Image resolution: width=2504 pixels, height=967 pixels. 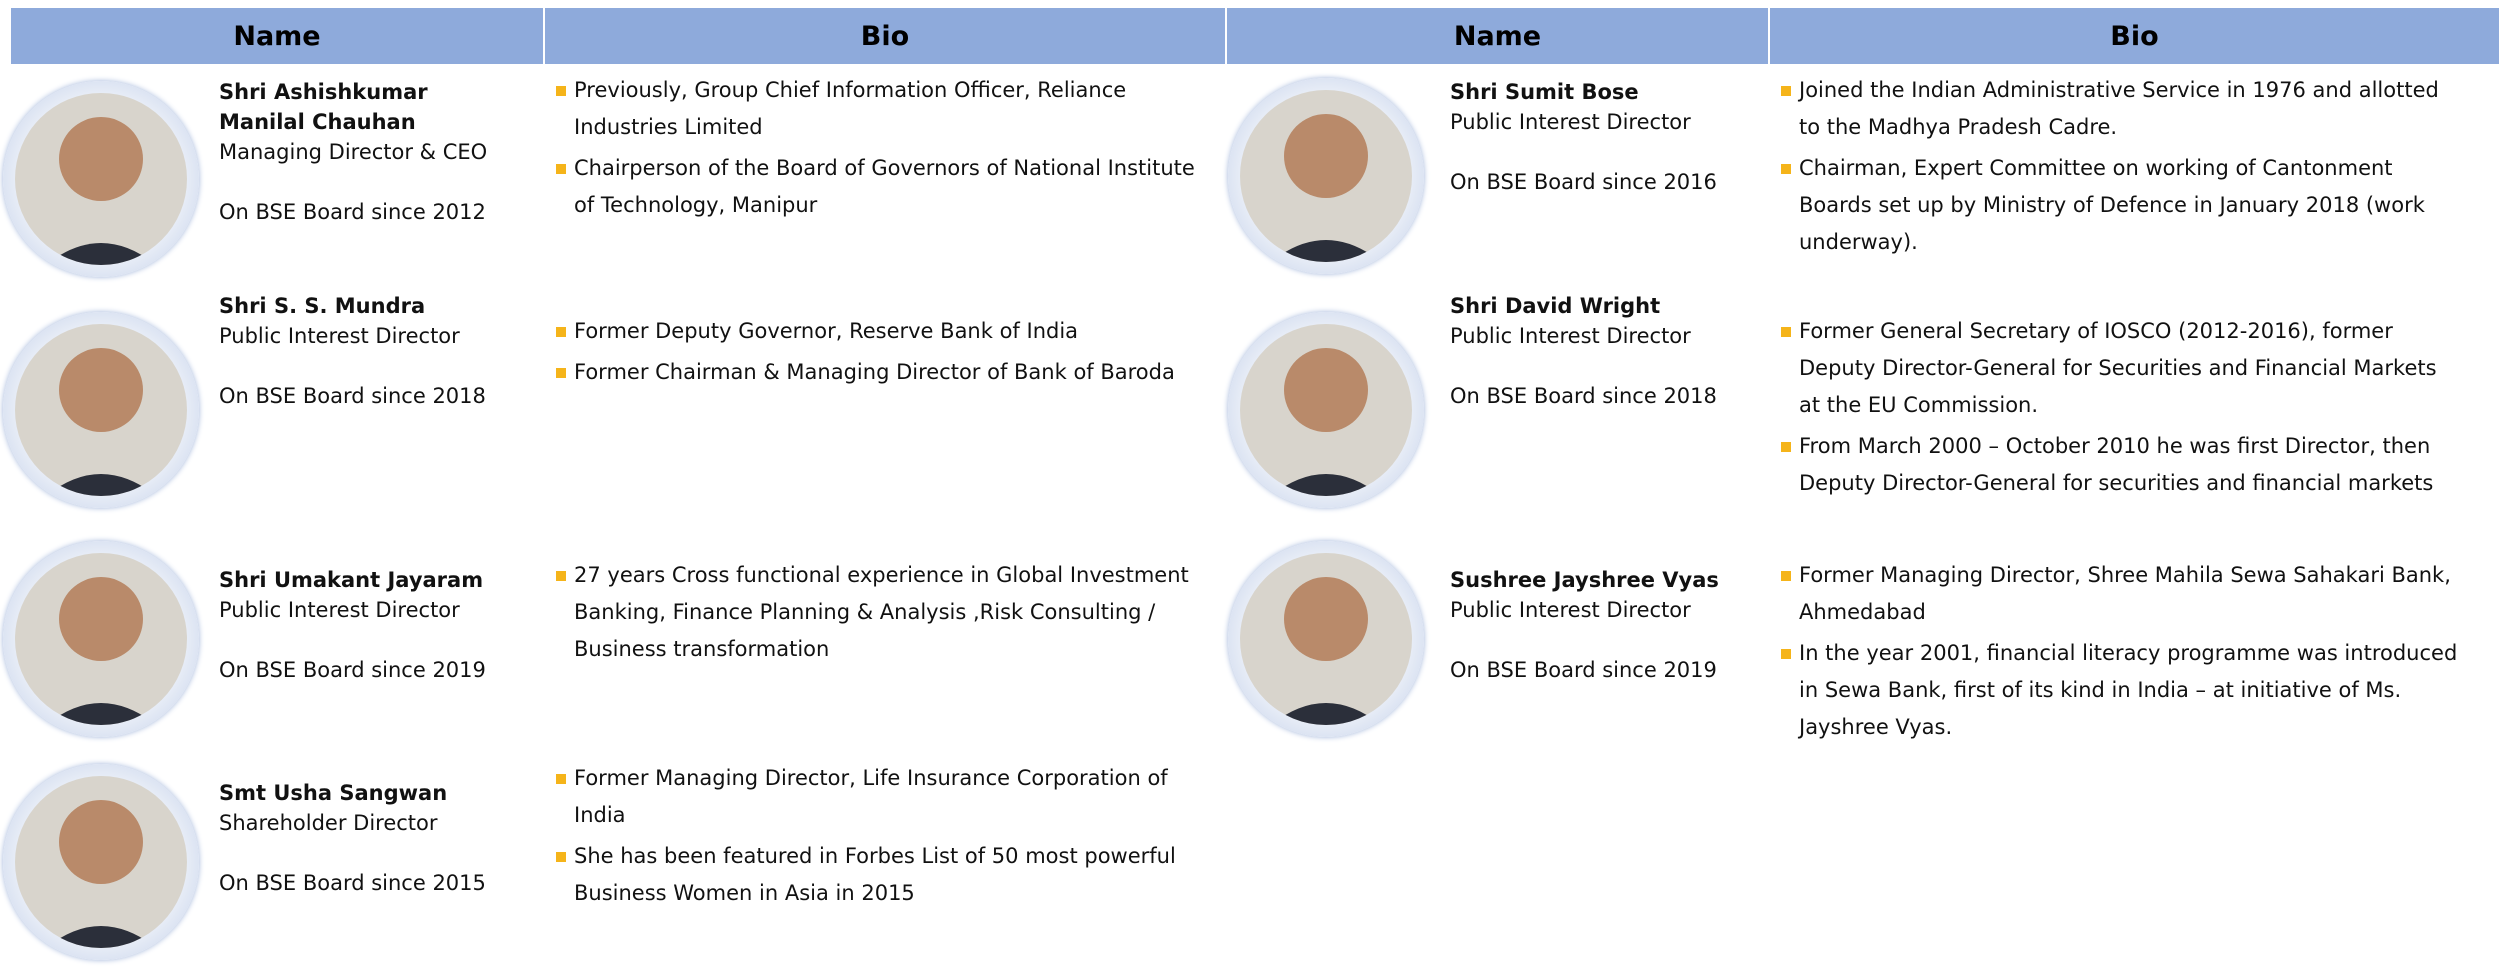 I want to click on person-role: Shareholder Director, so click(x=328, y=823).